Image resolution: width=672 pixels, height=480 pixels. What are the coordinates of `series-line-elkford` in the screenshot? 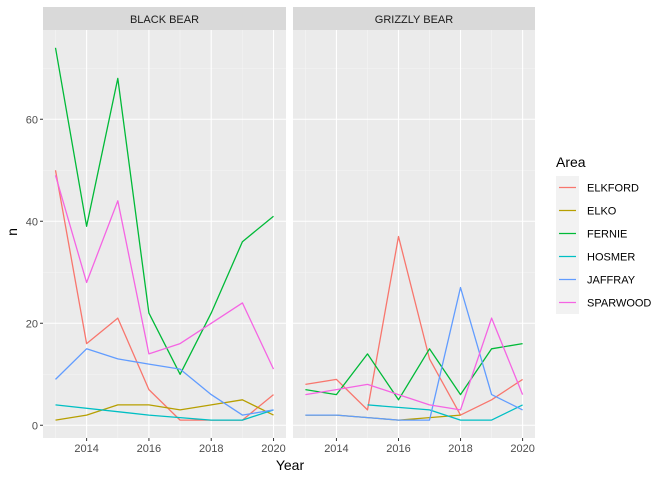 It's located at (414, 325).